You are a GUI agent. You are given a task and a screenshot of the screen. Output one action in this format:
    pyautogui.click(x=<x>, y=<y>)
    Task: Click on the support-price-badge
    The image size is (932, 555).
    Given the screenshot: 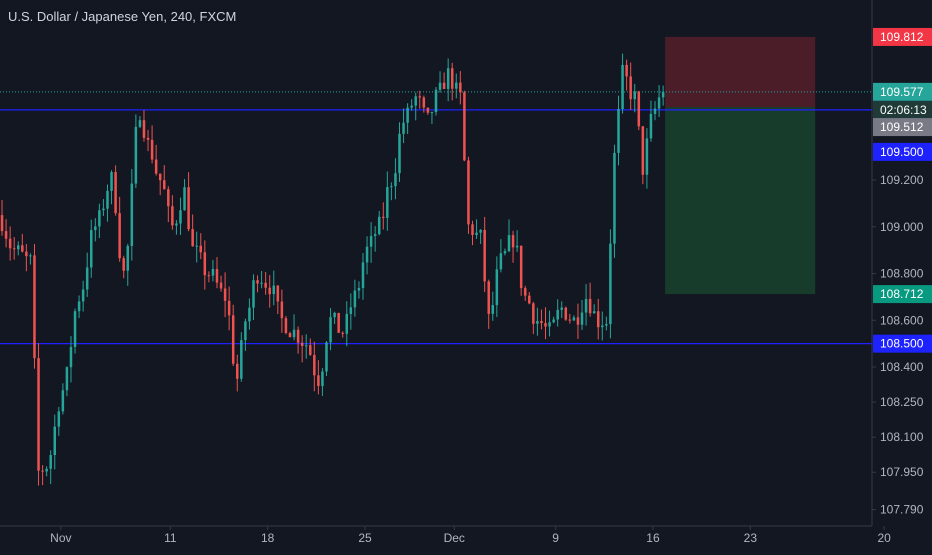 What is the action you would take?
    pyautogui.click(x=902, y=343)
    